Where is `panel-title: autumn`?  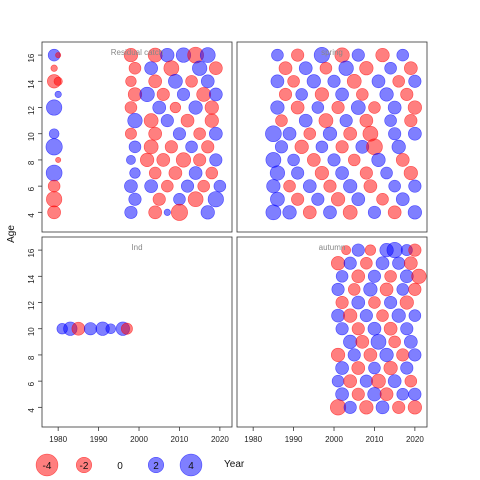
panel-title: autumn is located at coordinates (332, 247).